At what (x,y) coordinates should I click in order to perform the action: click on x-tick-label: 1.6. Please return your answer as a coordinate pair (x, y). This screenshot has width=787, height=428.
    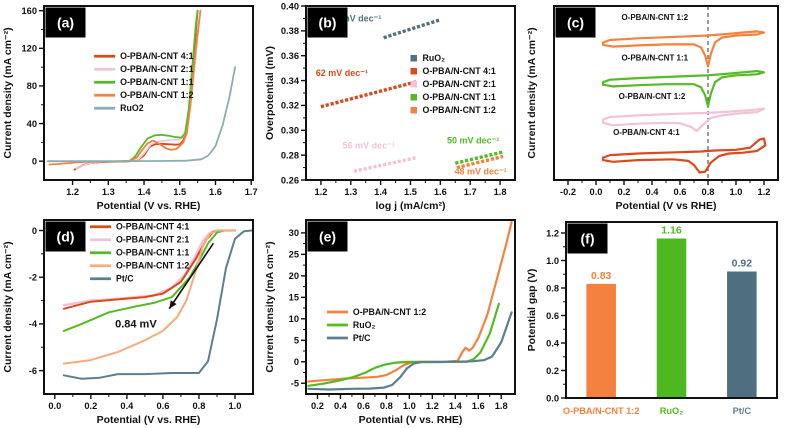
    Looking at the image, I should click on (215, 192).